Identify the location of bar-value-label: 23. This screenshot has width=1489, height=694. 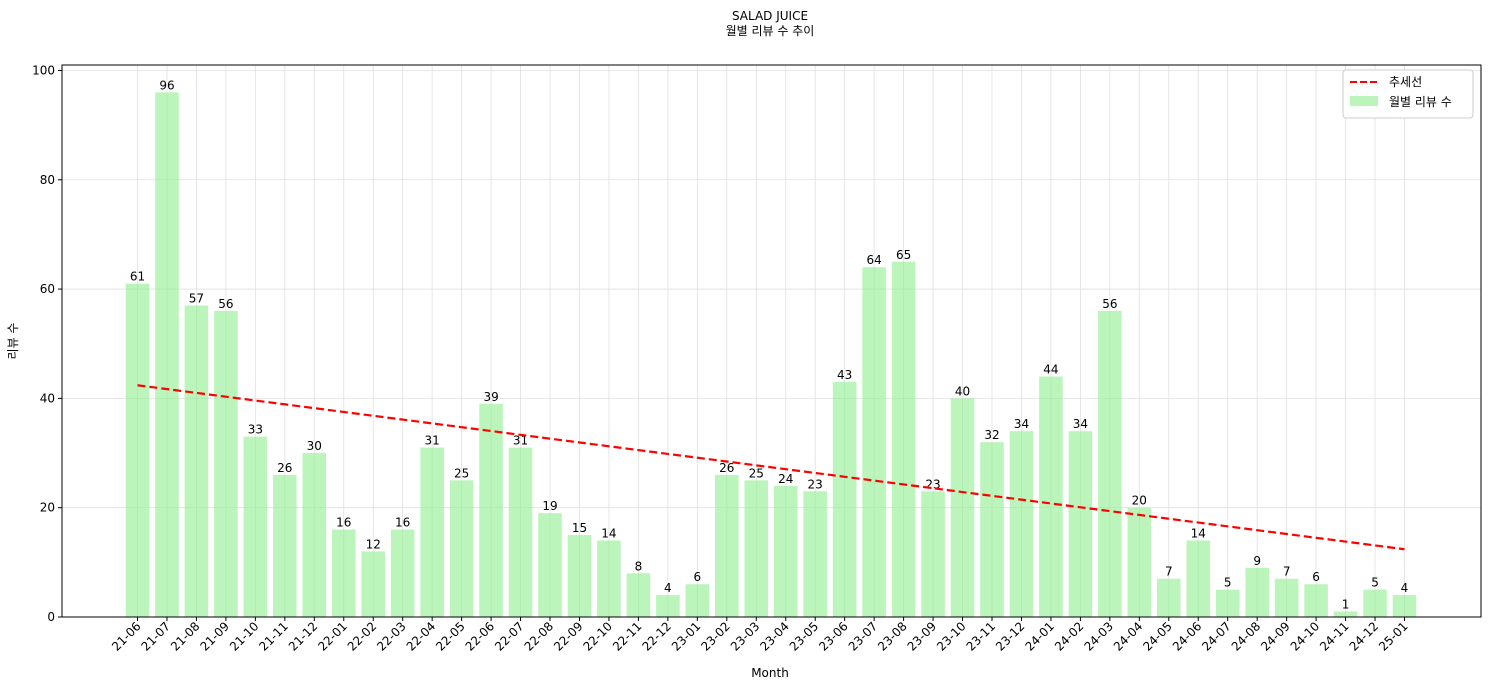
(815, 484).